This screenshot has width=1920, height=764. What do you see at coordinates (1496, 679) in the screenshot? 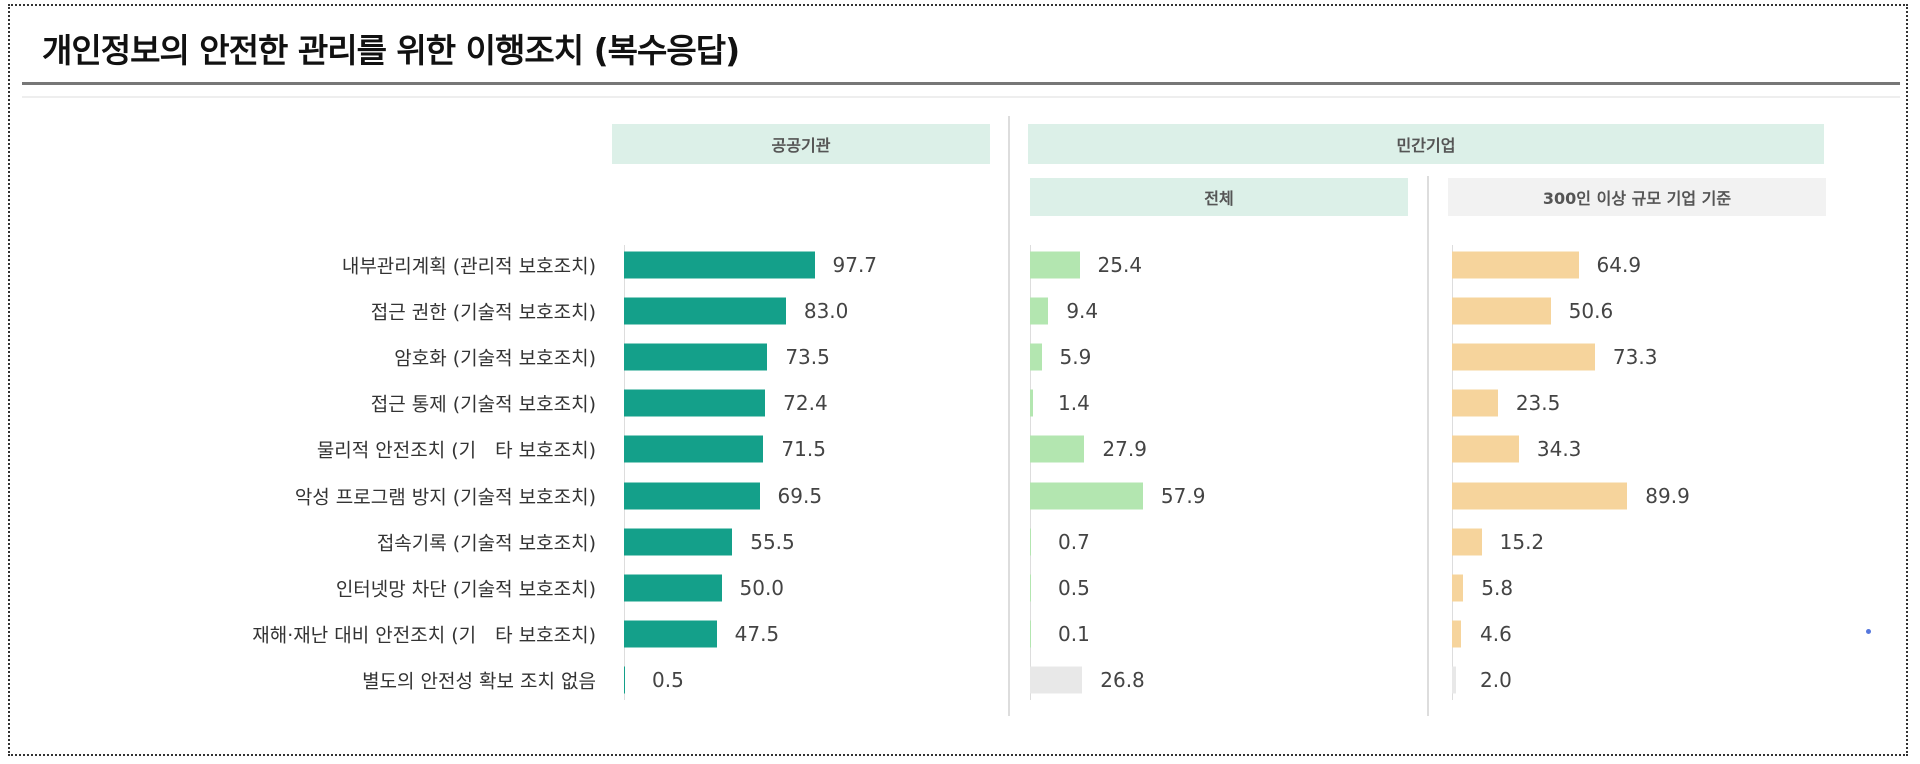
I see `value-label: 2.0` at bounding box center [1496, 679].